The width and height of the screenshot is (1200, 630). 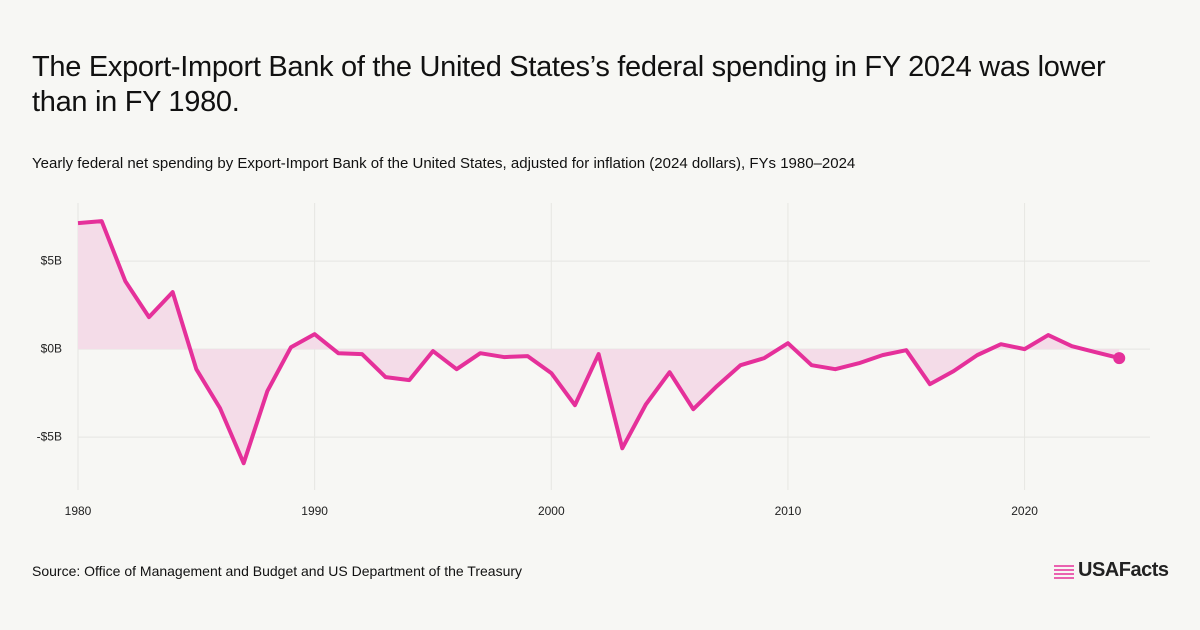 What do you see at coordinates (49, 436) in the screenshot?
I see `y-tick-label: -$5B` at bounding box center [49, 436].